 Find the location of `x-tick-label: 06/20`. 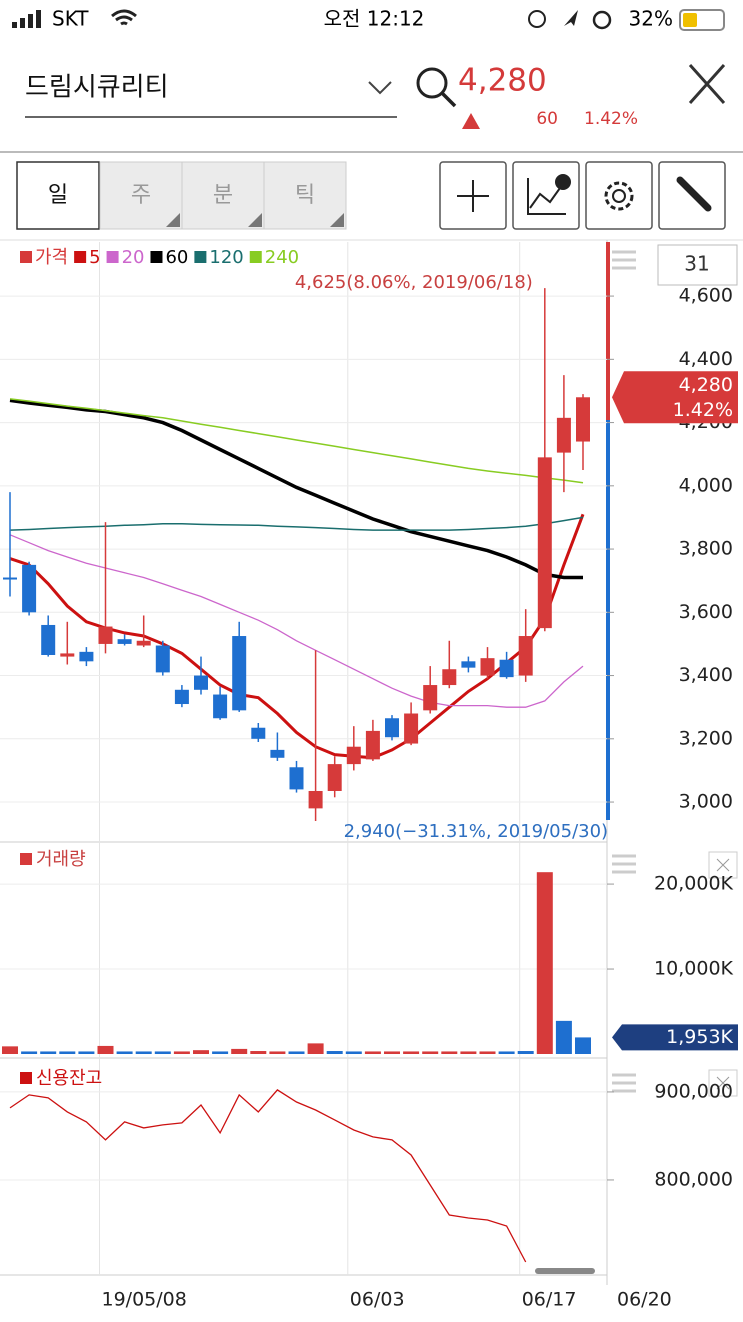

x-tick-label: 06/20 is located at coordinates (644, 1300).